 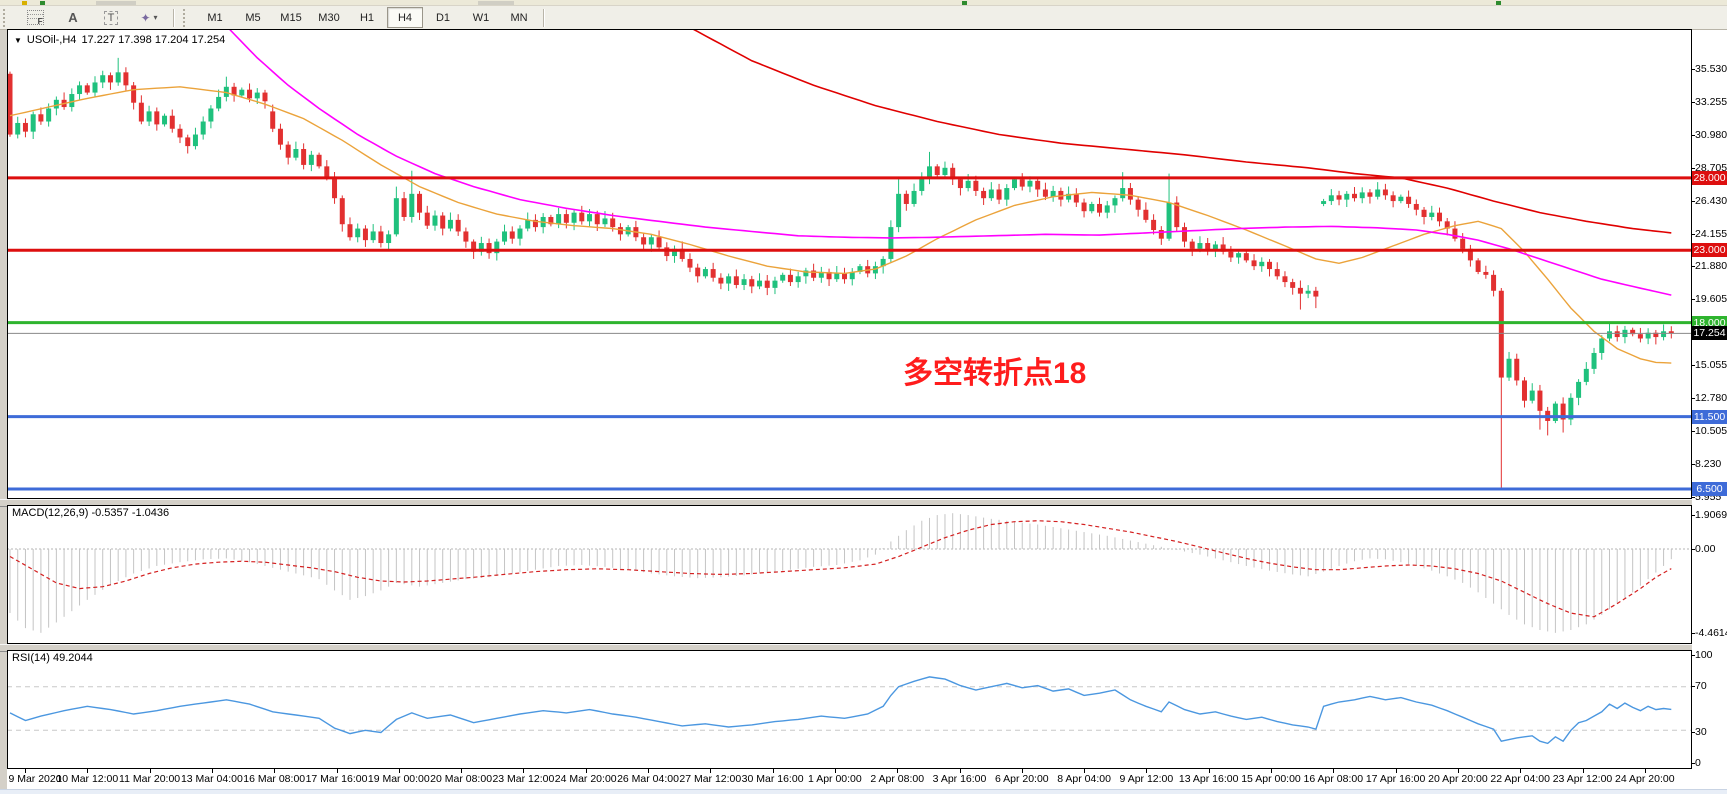 I want to click on chart-toolbar: F A T ✦ ▾ M1 M5 M15 M30 H1 H4 D1 W1 MN, so click(x=863, y=18).